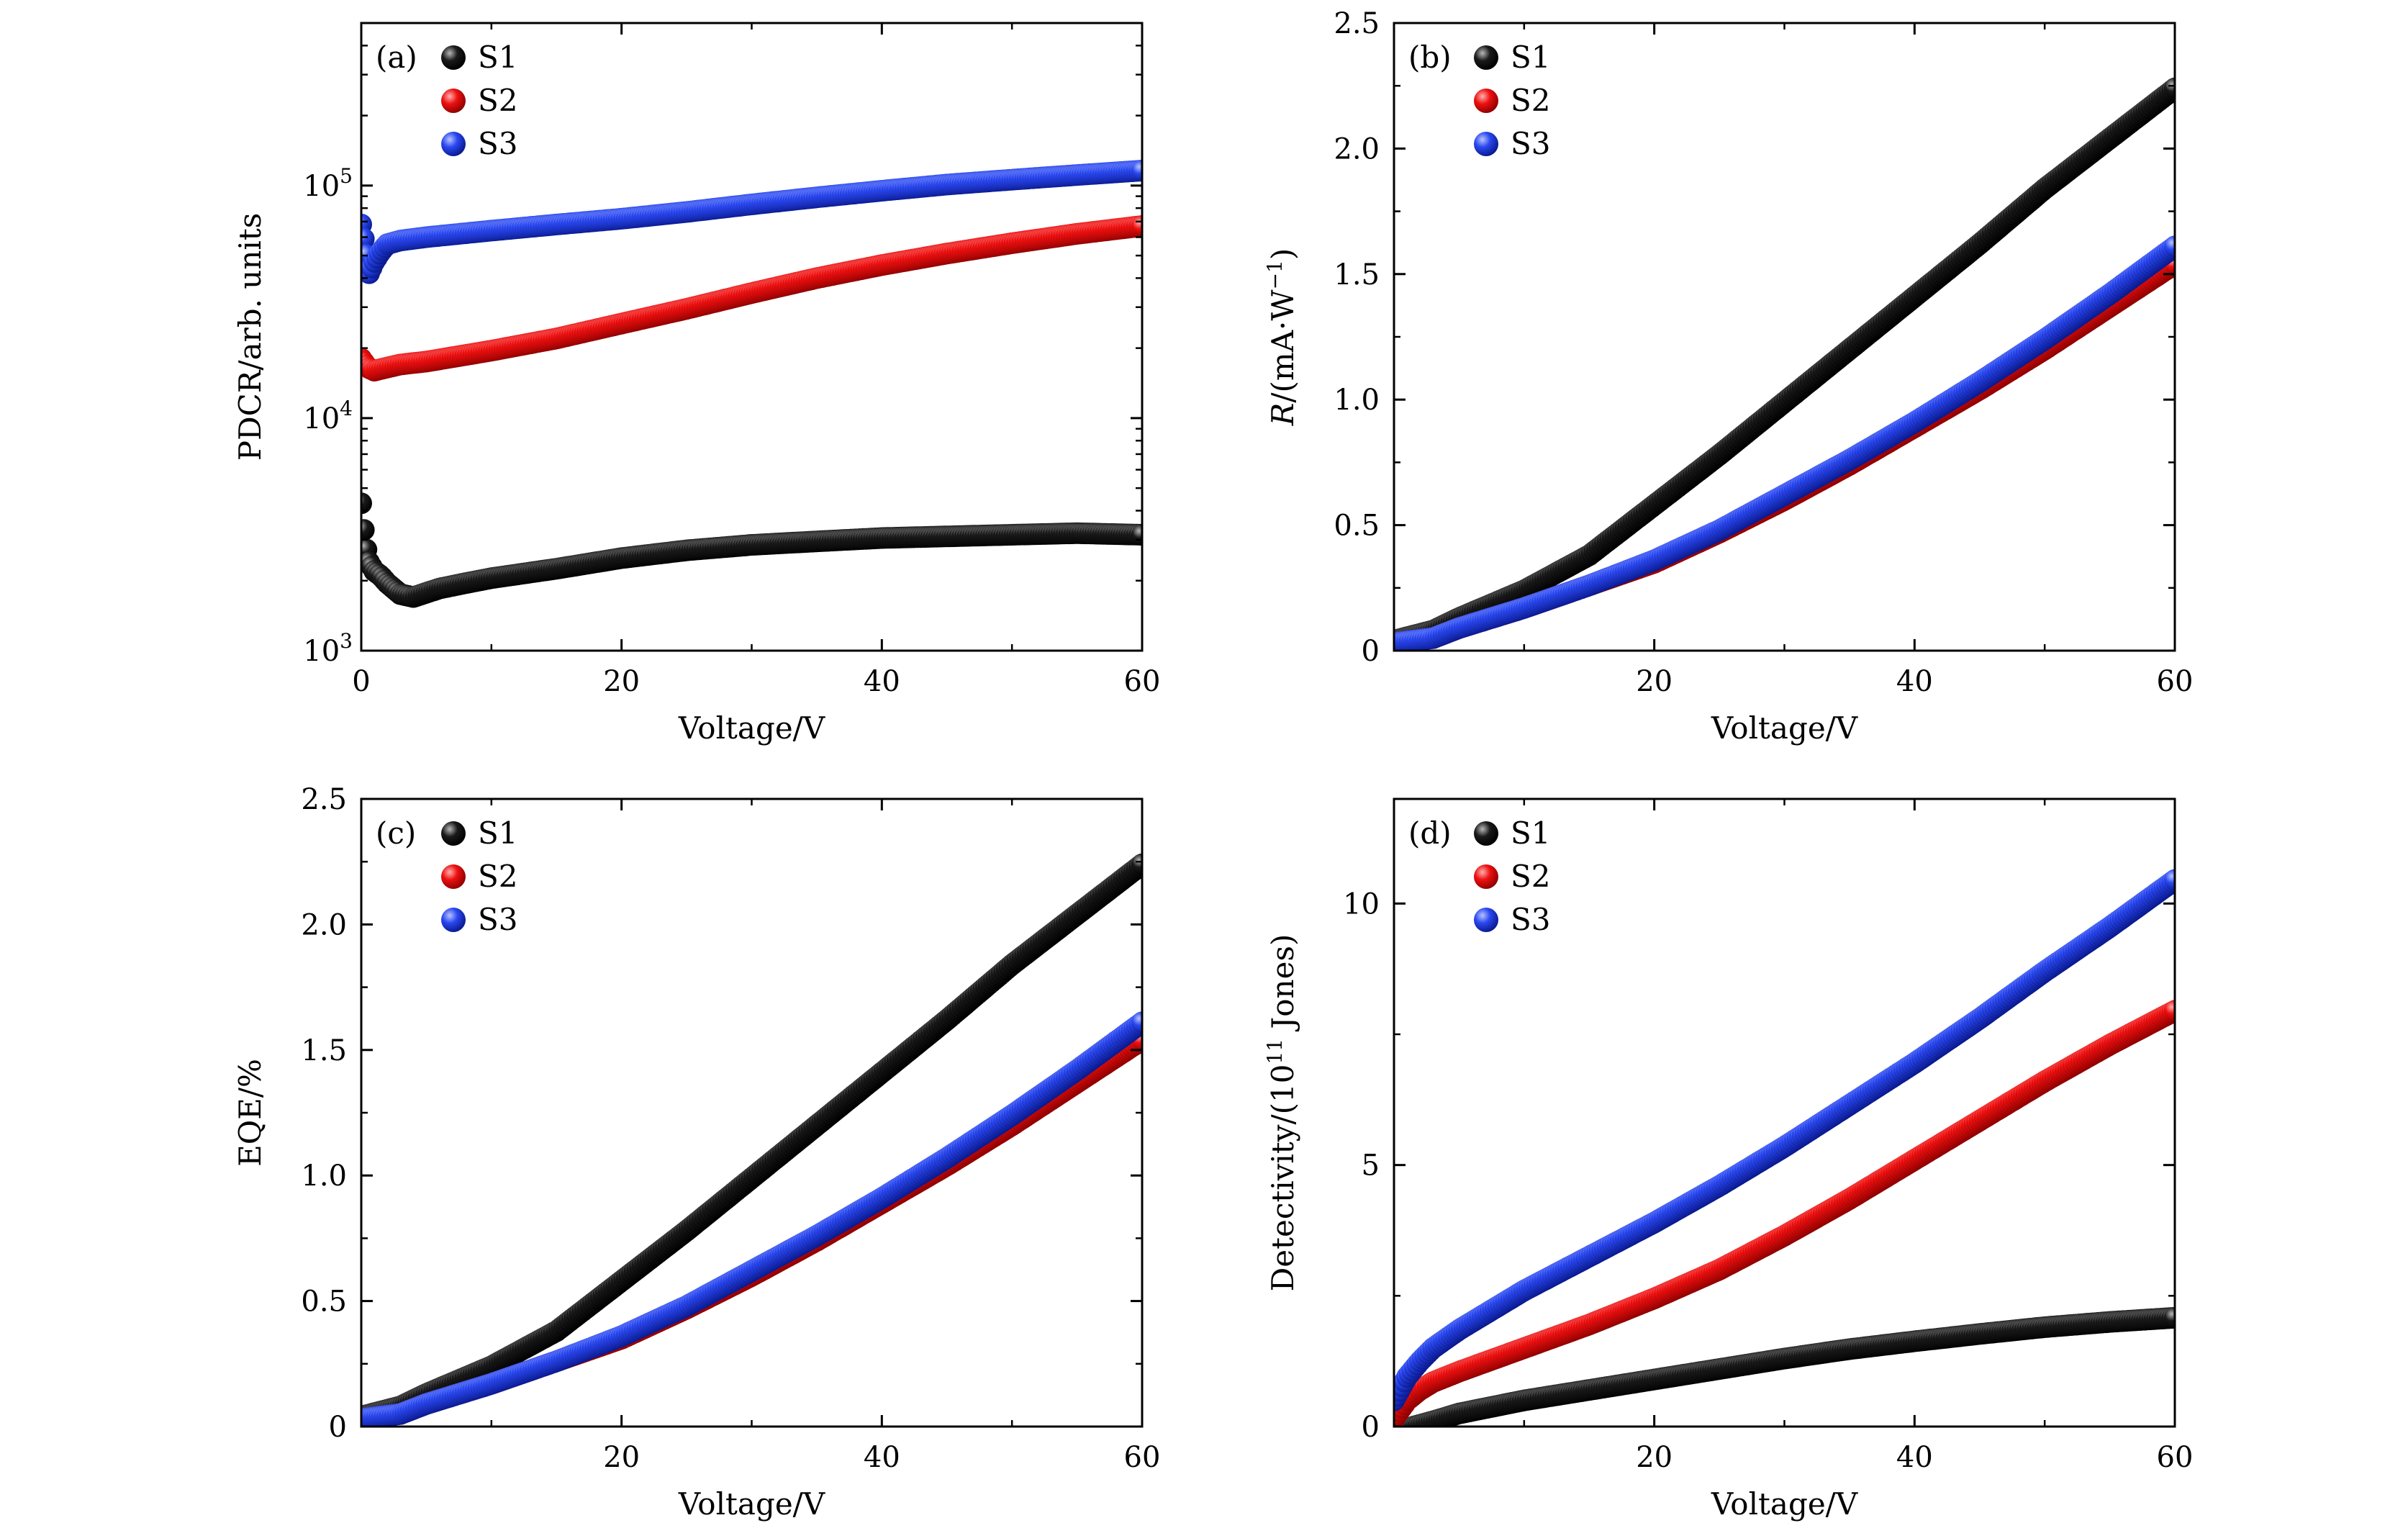 This screenshot has height=1523, width=2408. What do you see at coordinates (361, 682) in the screenshot?
I see `x-tick-label: 0` at bounding box center [361, 682].